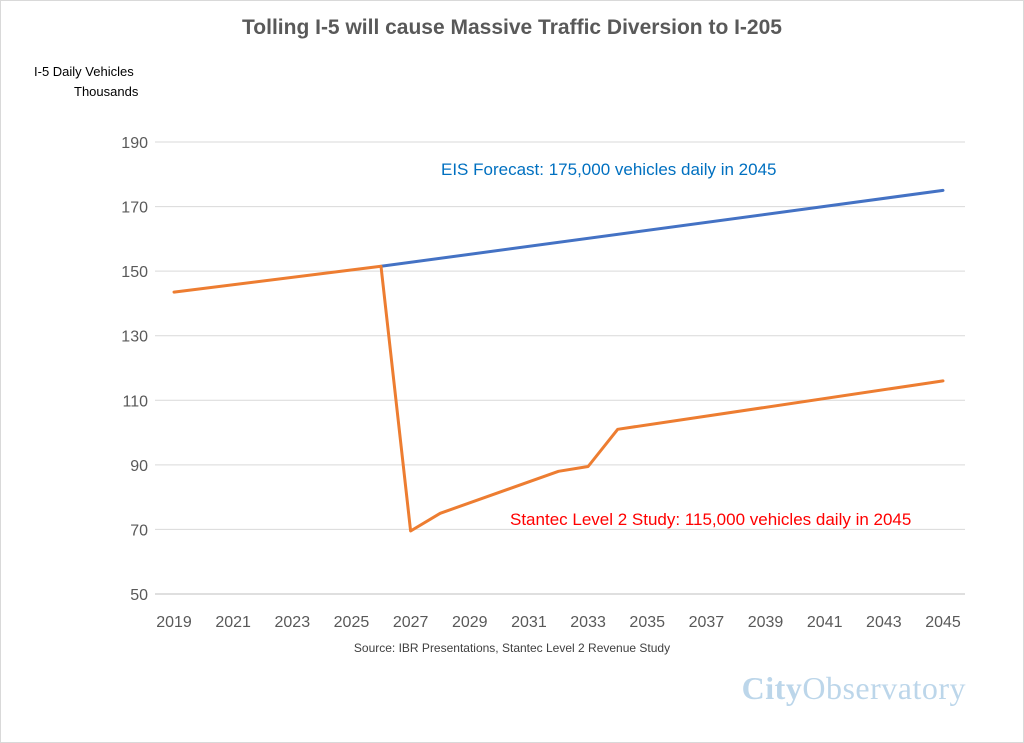 This screenshot has width=1024, height=743. I want to click on city-observatory-logo: CityObservatory, so click(854, 688).